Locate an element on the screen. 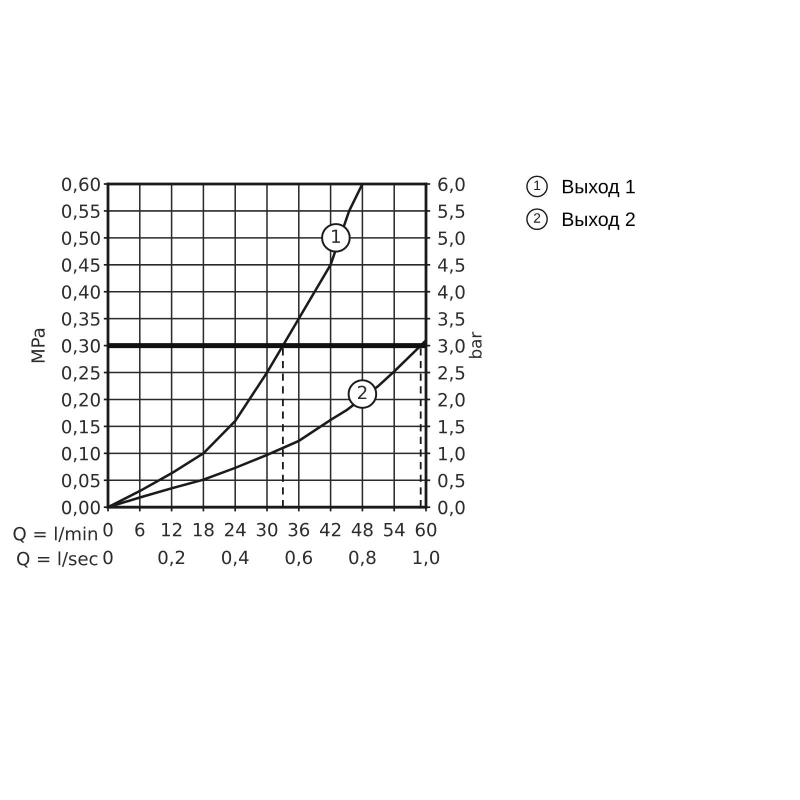 Image resolution: width=800 pixels, height=800 pixels. x-tick-label: 18 is located at coordinates (204, 529).